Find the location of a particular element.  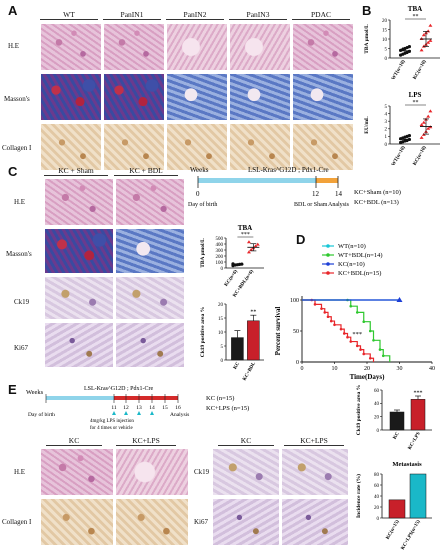

timeline-c-bar-post is located at coordinates (327, 180).